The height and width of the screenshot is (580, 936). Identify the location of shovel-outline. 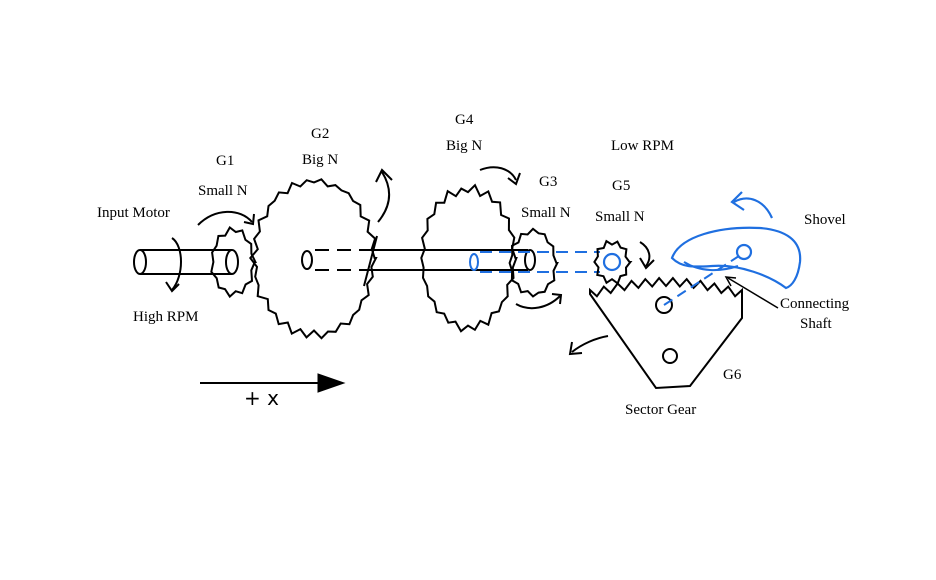
(736, 258).